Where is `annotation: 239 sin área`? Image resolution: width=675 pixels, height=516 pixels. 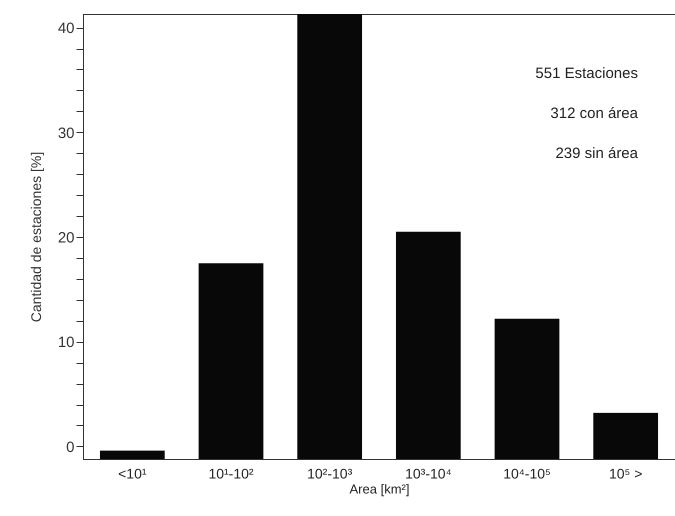 annotation: 239 sin área is located at coordinates (597, 153).